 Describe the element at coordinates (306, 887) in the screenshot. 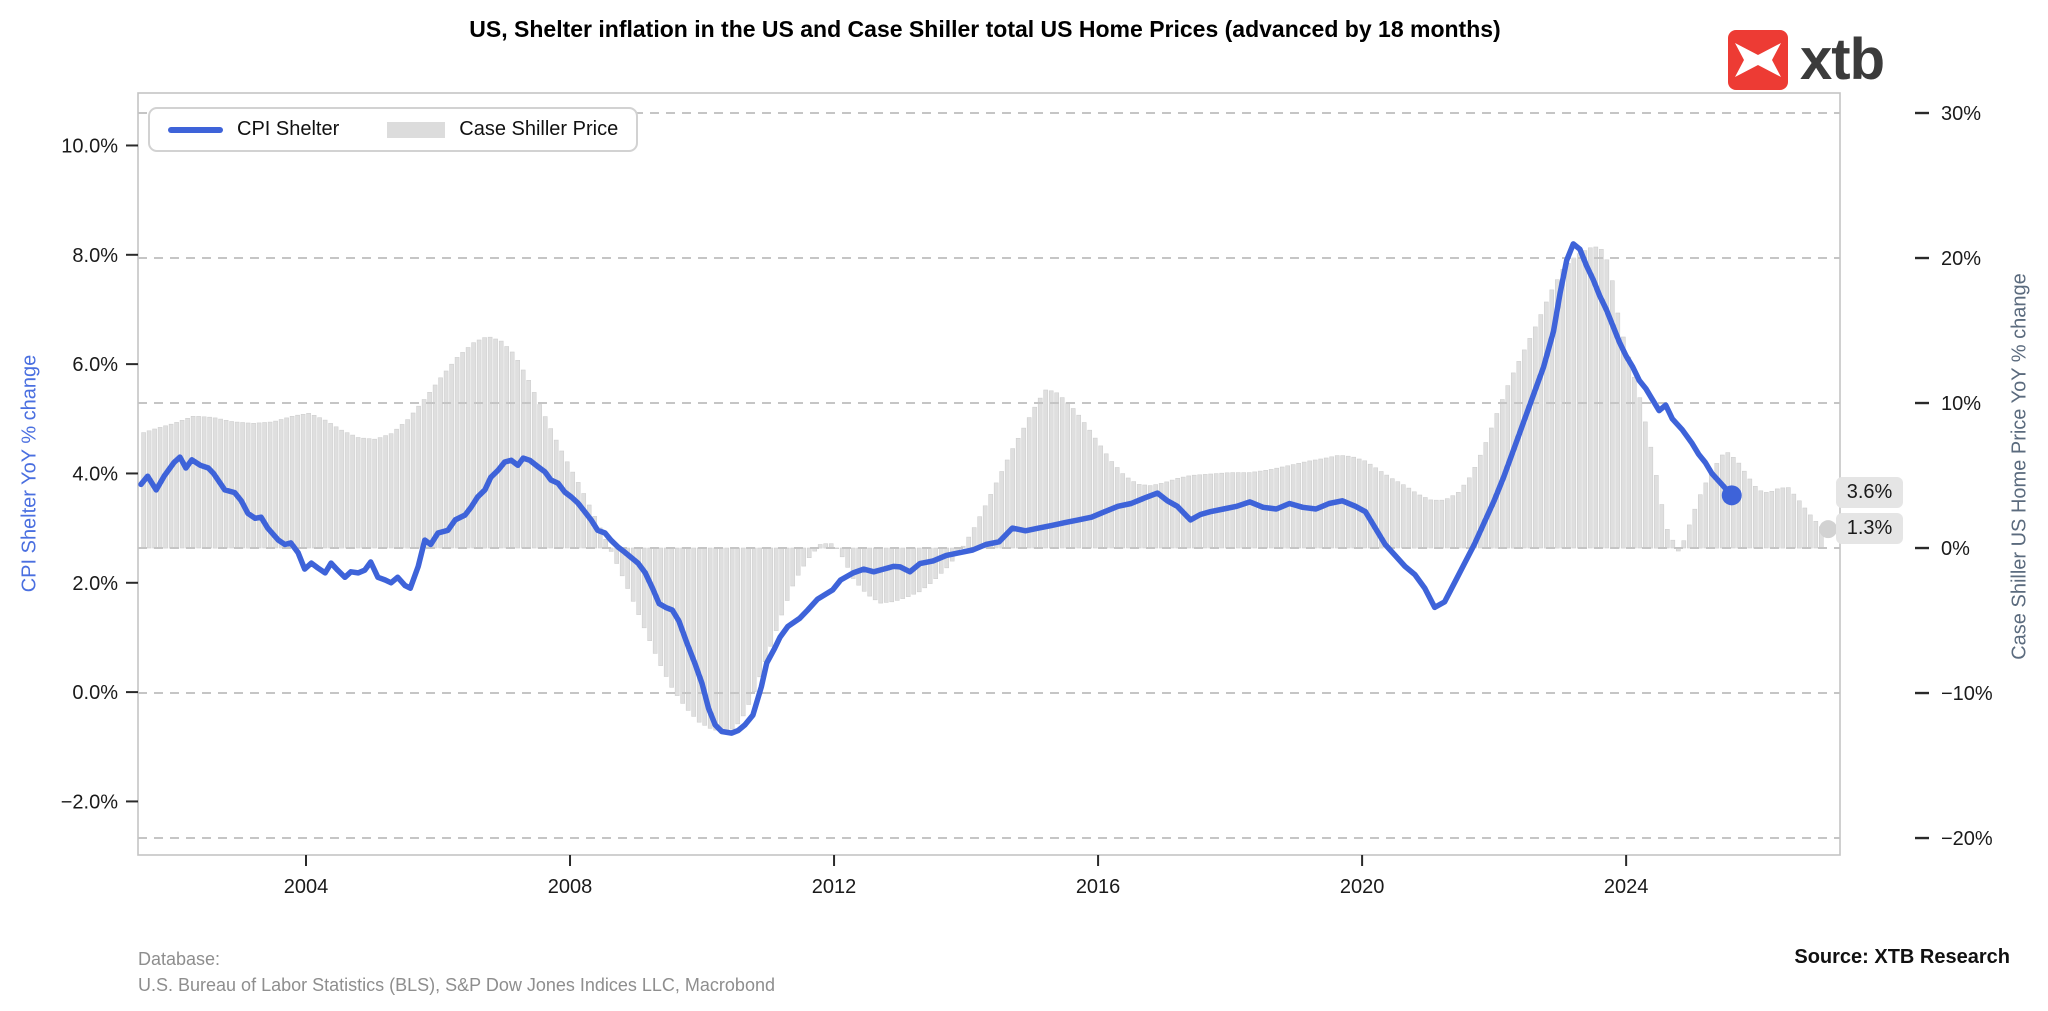

I see `svg-text: 2004` at that location.